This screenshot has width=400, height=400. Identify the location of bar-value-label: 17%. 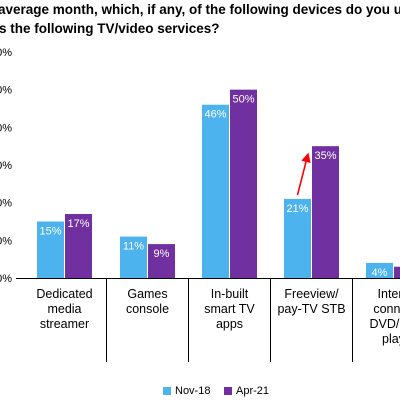
(78, 224).